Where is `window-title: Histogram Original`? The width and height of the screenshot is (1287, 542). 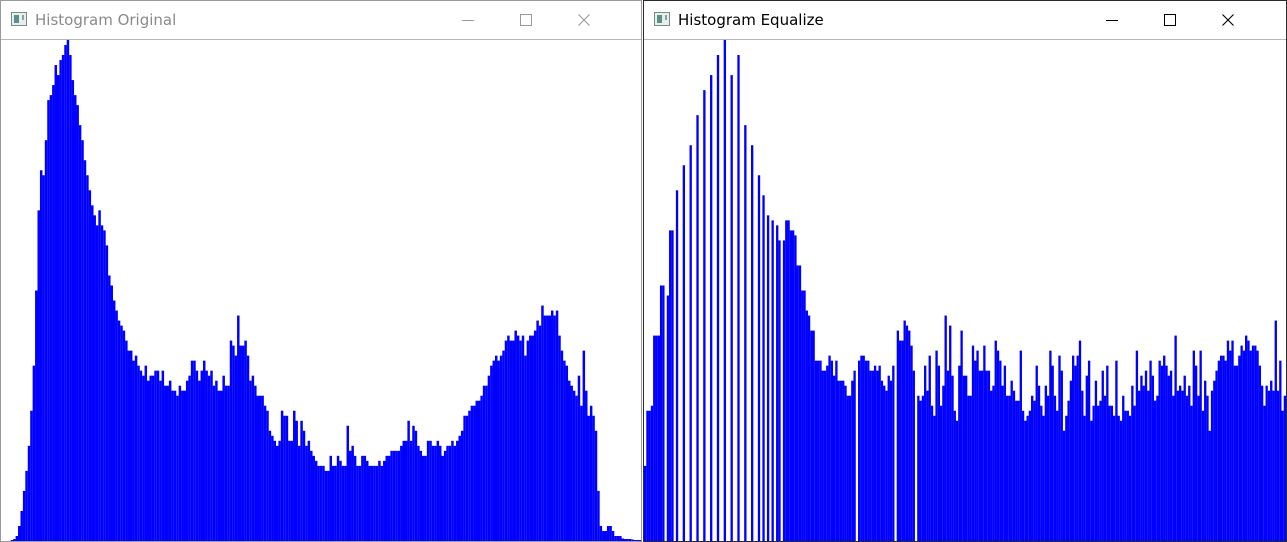
window-title: Histogram Original is located at coordinates (106, 20).